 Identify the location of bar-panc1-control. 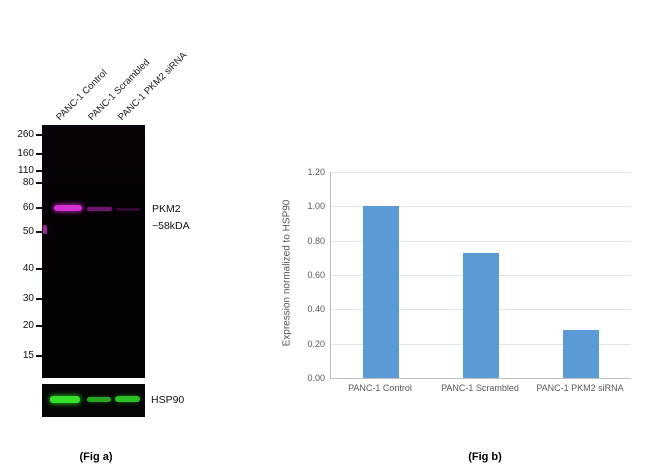
(381, 292).